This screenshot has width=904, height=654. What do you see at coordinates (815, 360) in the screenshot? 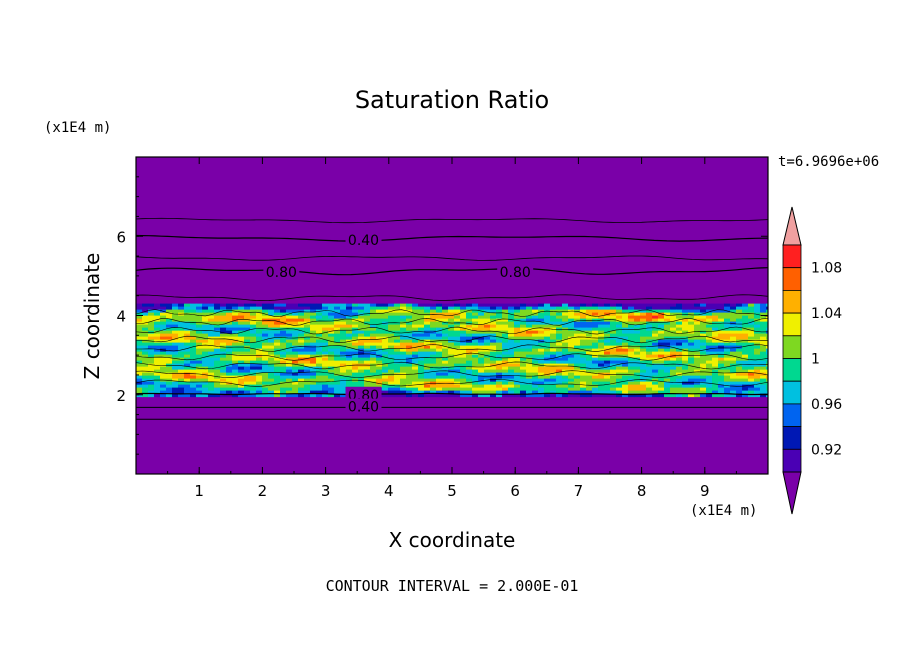
I see `colorbar-tick-label: 1` at bounding box center [815, 360].